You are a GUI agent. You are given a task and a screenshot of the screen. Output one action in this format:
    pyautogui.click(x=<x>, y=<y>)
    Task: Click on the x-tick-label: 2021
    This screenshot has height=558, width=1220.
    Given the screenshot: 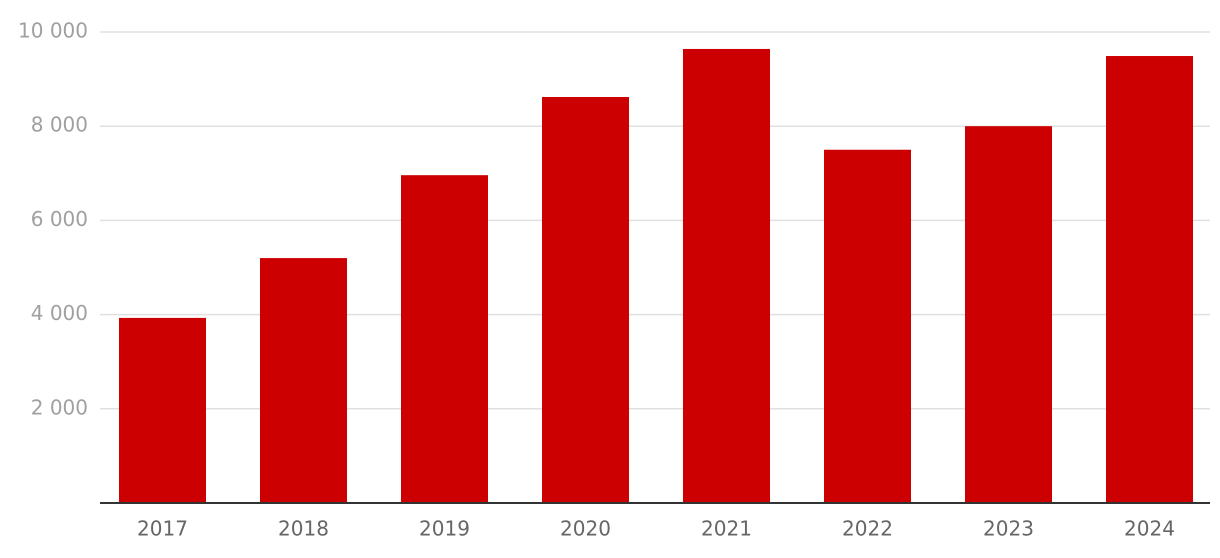 What is the action you would take?
    pyautogui.click(x=726, y=529)
    